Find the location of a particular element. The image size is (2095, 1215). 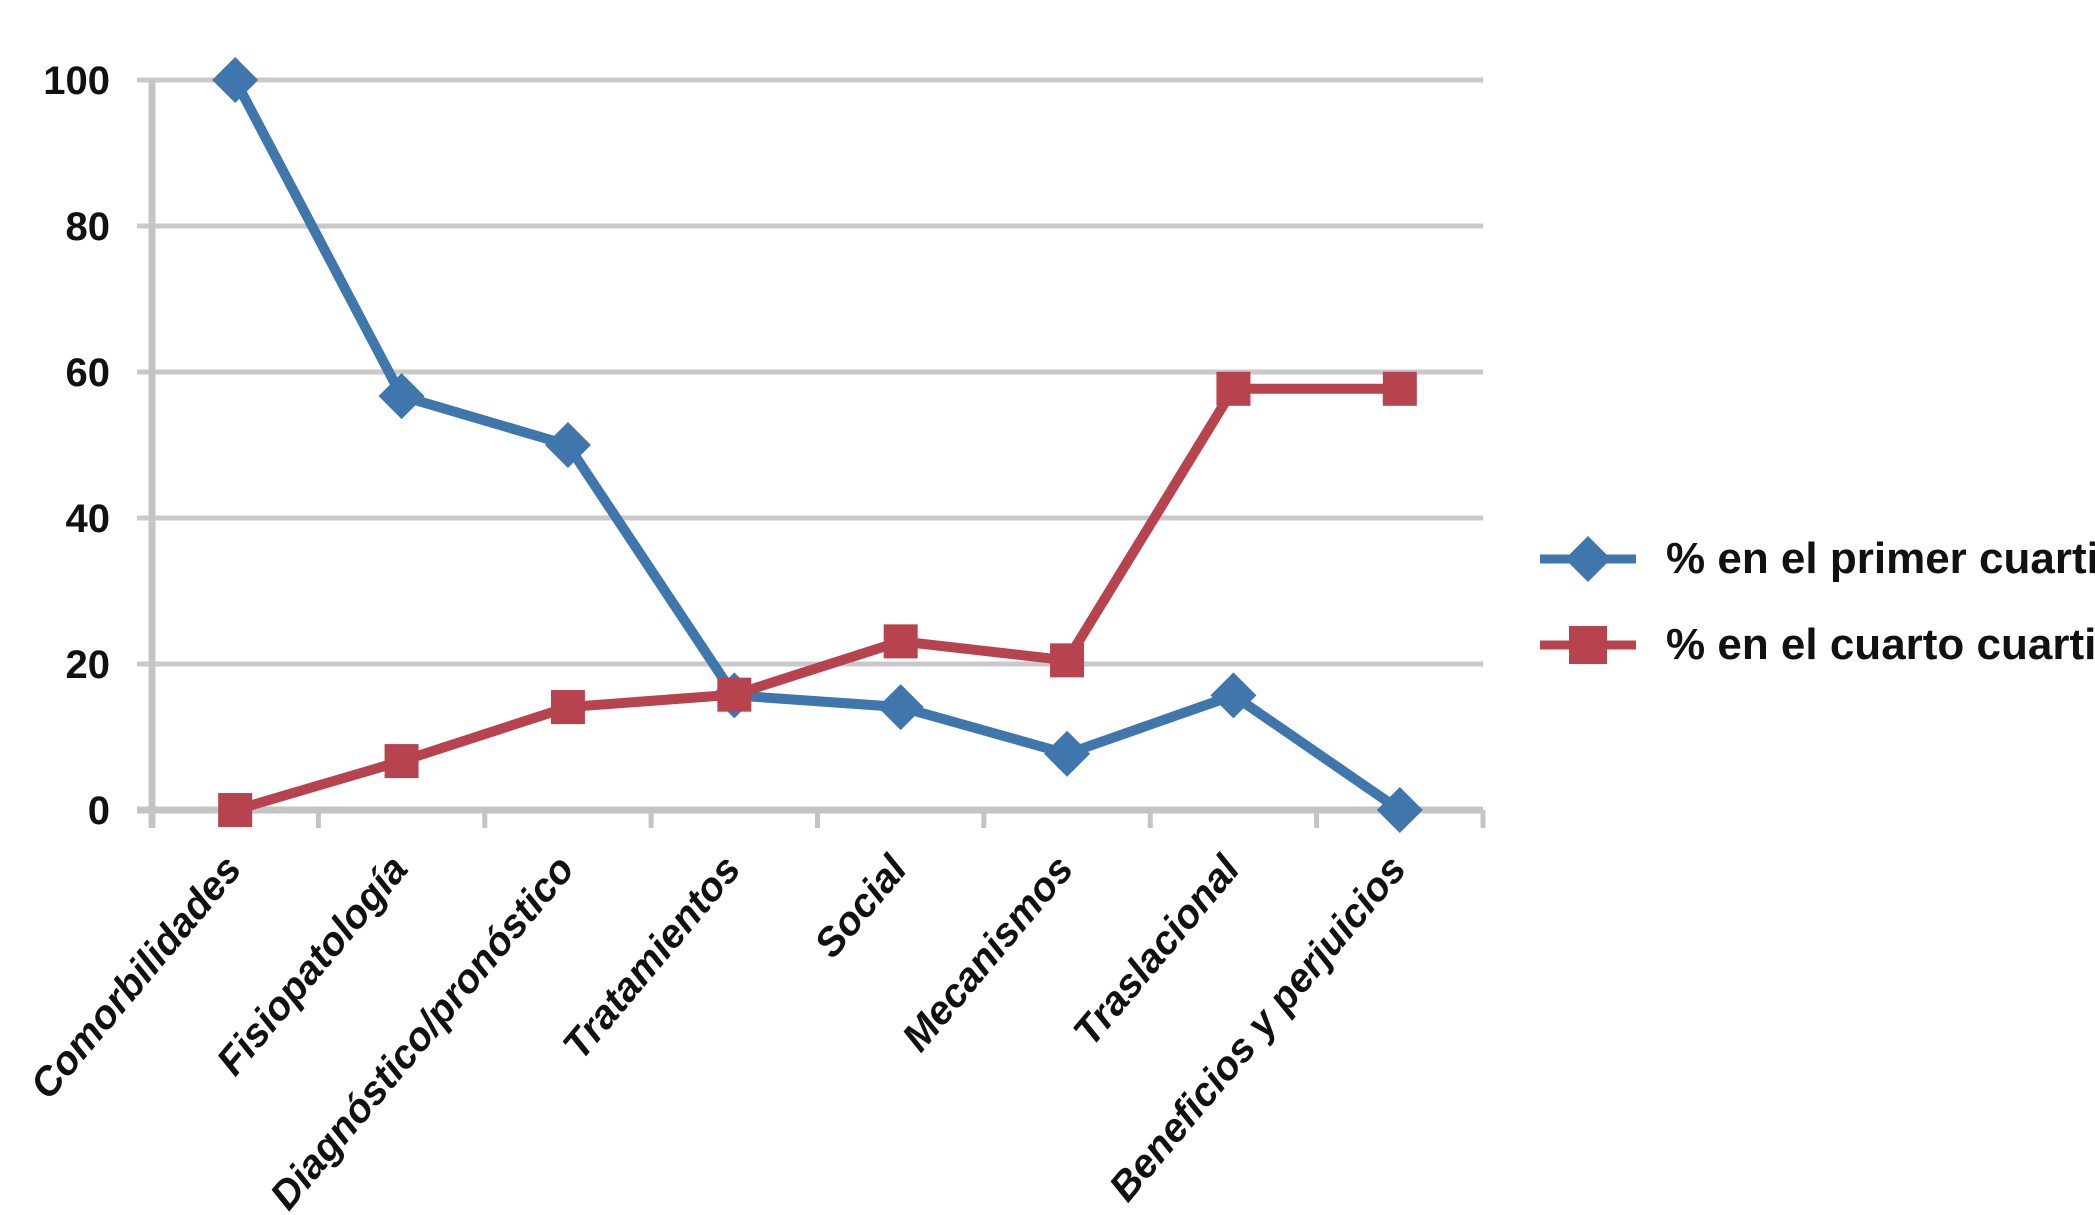

y-tick-label-0: 0 is located at coordinates (99, 811).